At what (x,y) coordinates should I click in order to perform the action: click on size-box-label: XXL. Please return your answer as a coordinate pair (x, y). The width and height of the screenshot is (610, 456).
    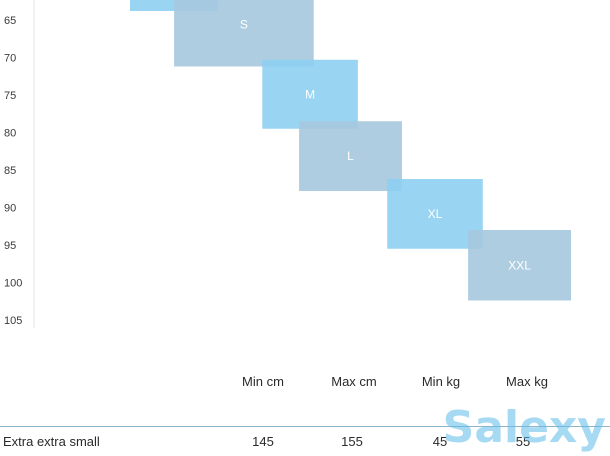
    Looking at the image, I should click on (519, 265).